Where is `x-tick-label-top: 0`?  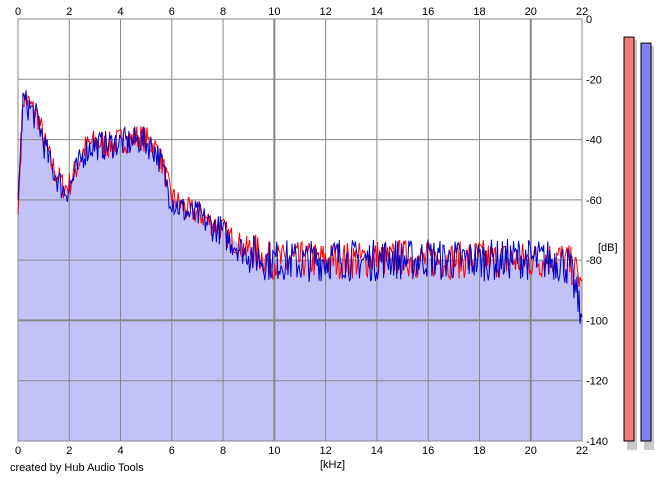
x-tick-label-top: 0 is located at coordinates (18, 12).